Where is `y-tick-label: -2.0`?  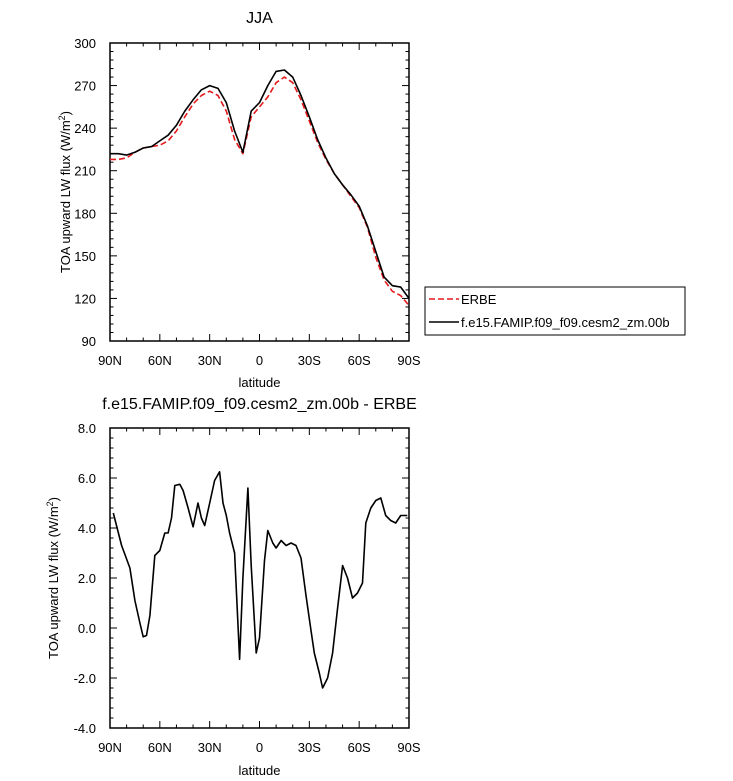
y-tick-label: -2.0 is located at coordinates (85, 678).